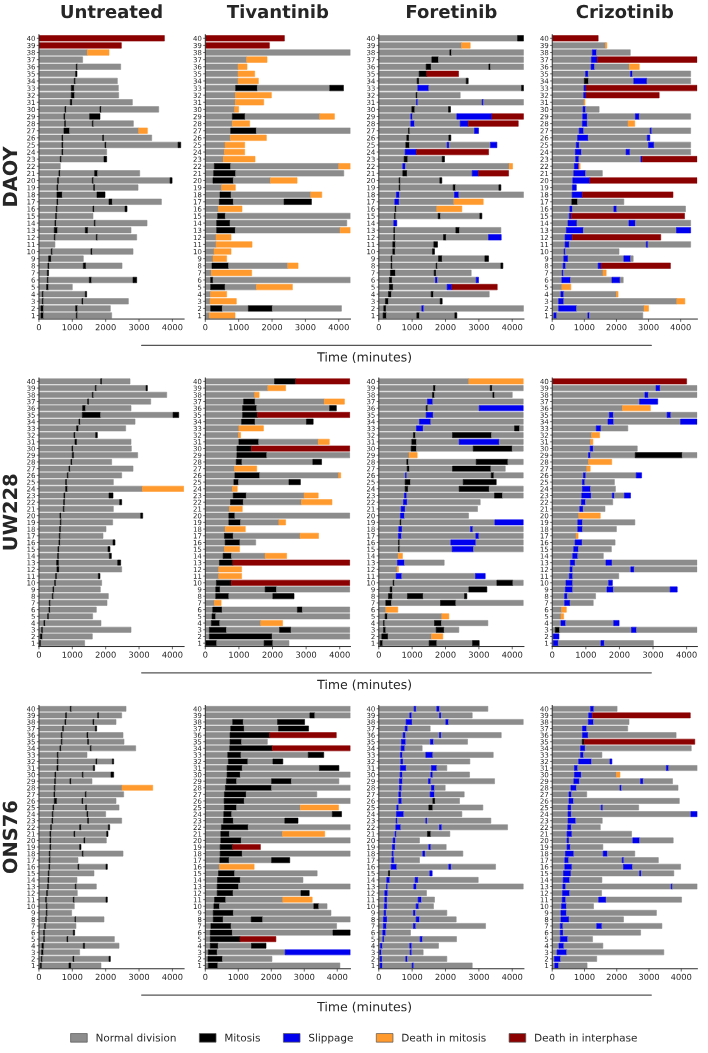 This screenshot has width=708, height=1053. Describe the element at coordinates (277, 11) in the screenshot. I see `chart-title: Tivantinib` at that location.